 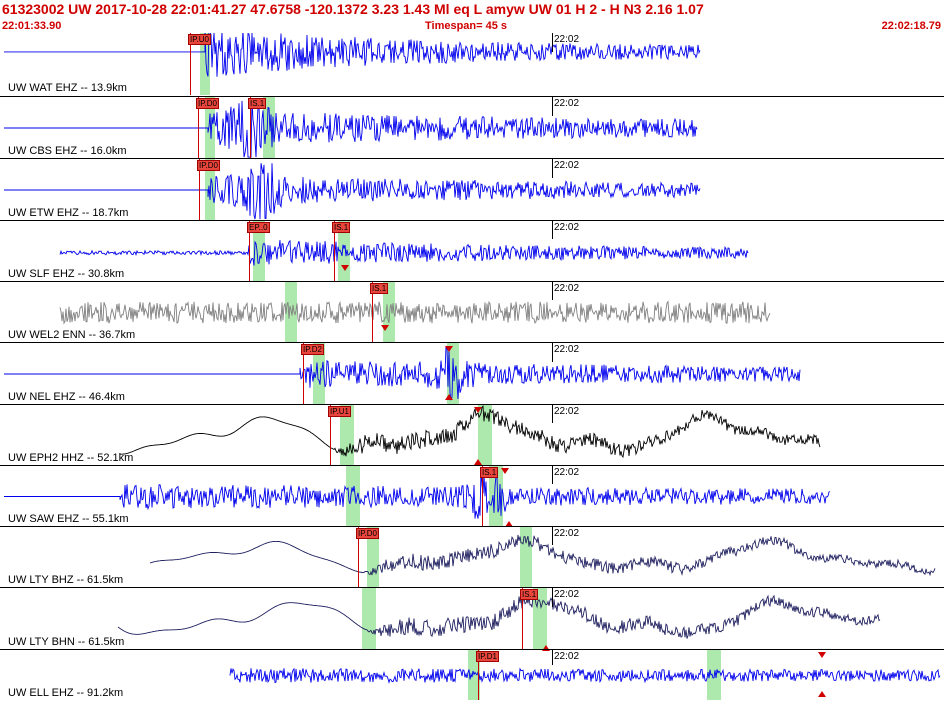 What do you see at coordinates (66, 397) in the screenshot?
I see `trace-label: UW NEL EHZ -- 46.4km` at bounding box center [66, 397].